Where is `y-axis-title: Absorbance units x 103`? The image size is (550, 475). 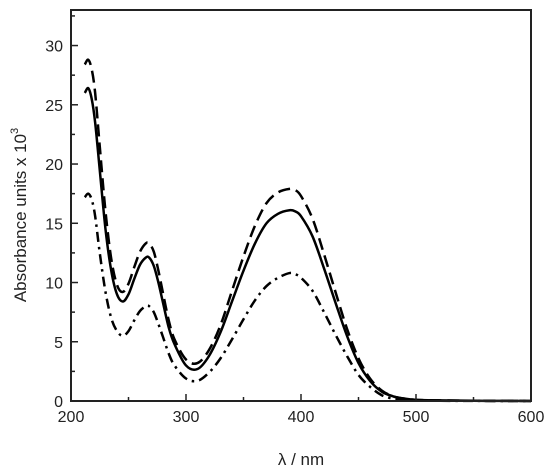
y-axis-title: Absorbance units x 103 is located at coordinates (19, 215).